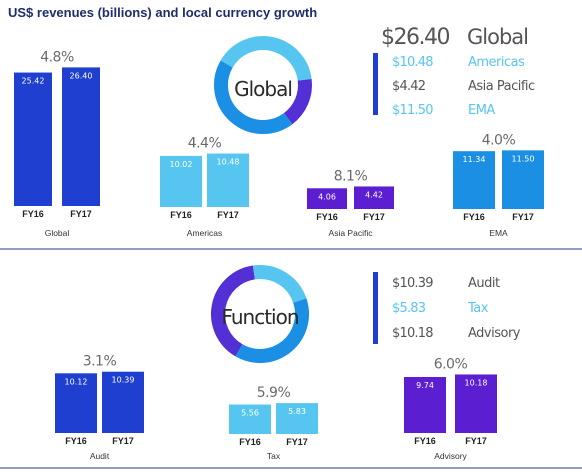 The image size is (582, 472). Describe the element at coordinates (523, 158) in the screenshot. I see `bar-value-label: 11.50` at that location.